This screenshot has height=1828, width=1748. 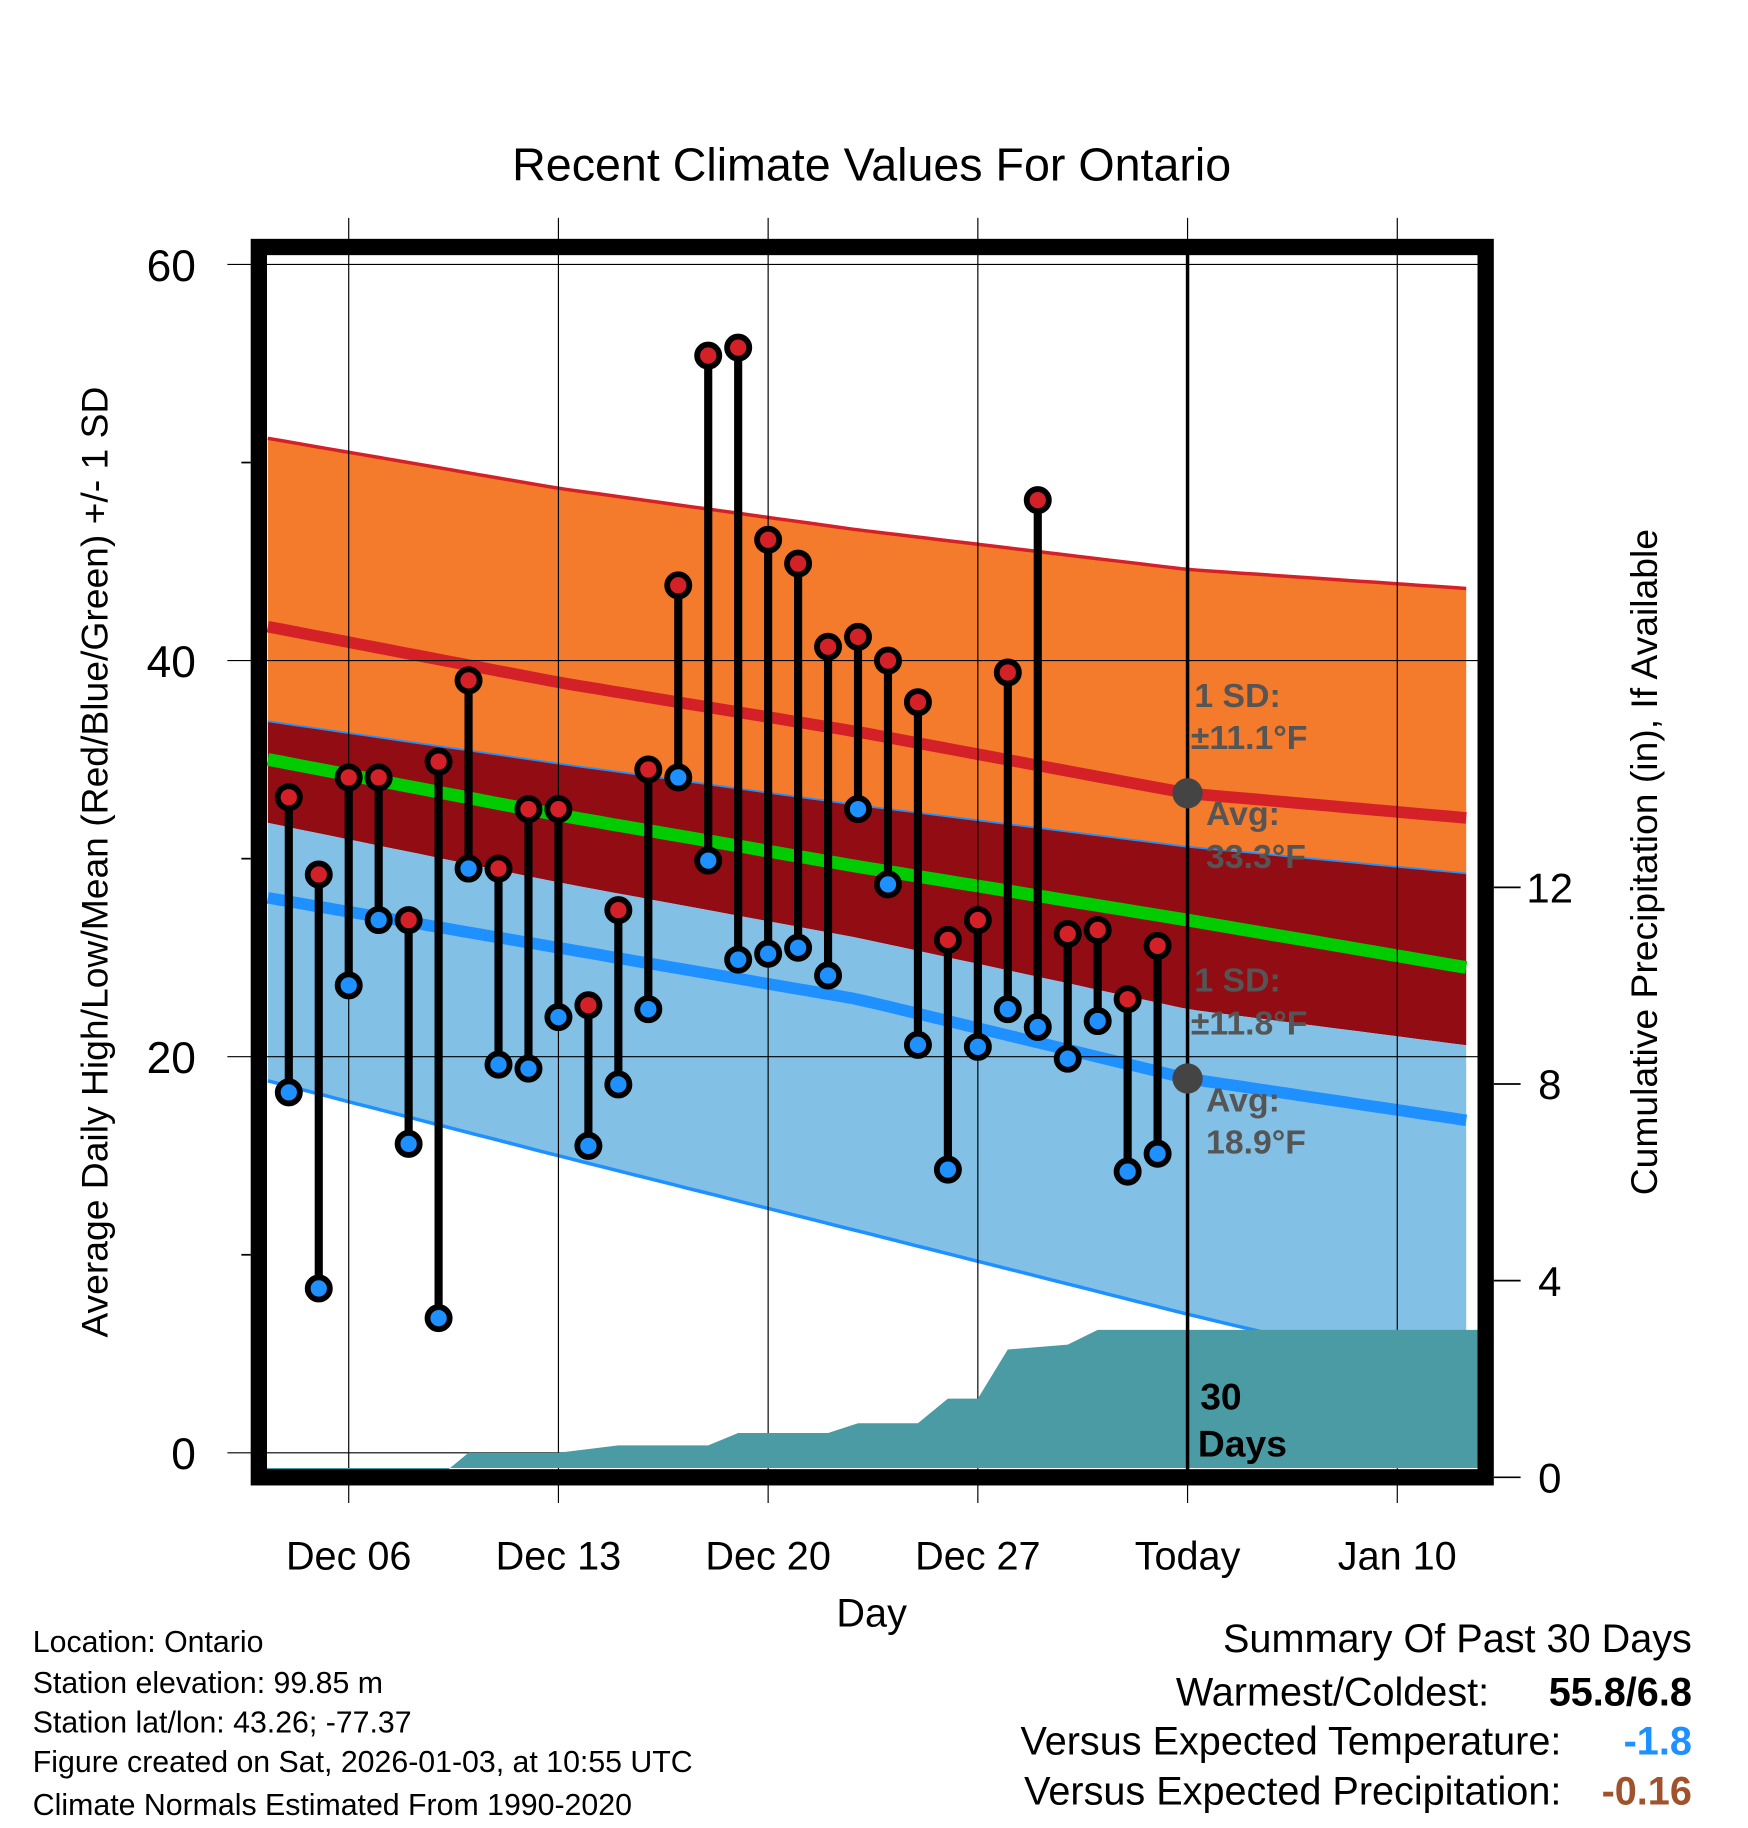 What do you see at coordinates (171, 662) in the screenshot?
I see `y-tick-label: 40` at bounding box center [171, 662].